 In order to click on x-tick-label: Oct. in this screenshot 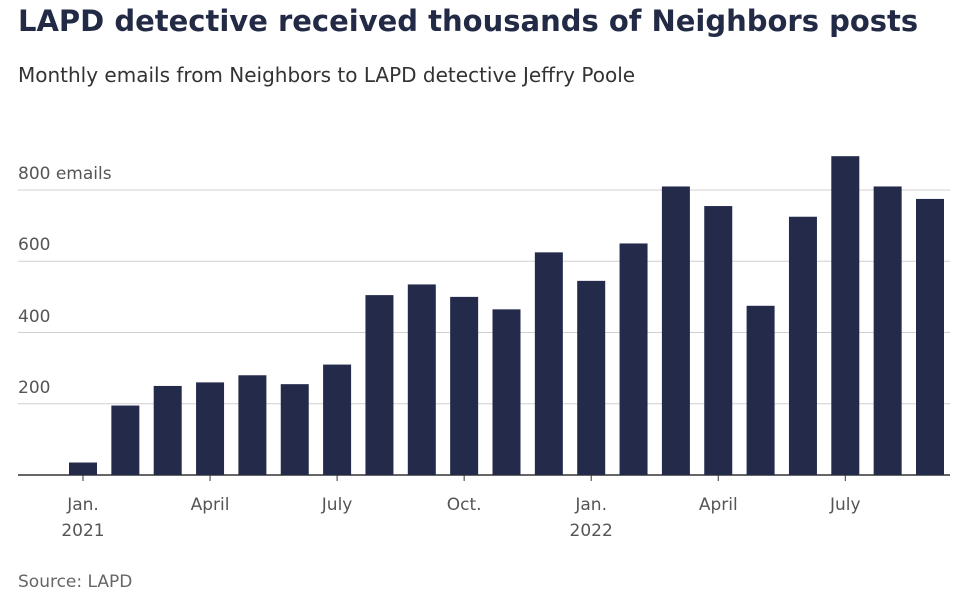, I will do `click(464, 505)`.